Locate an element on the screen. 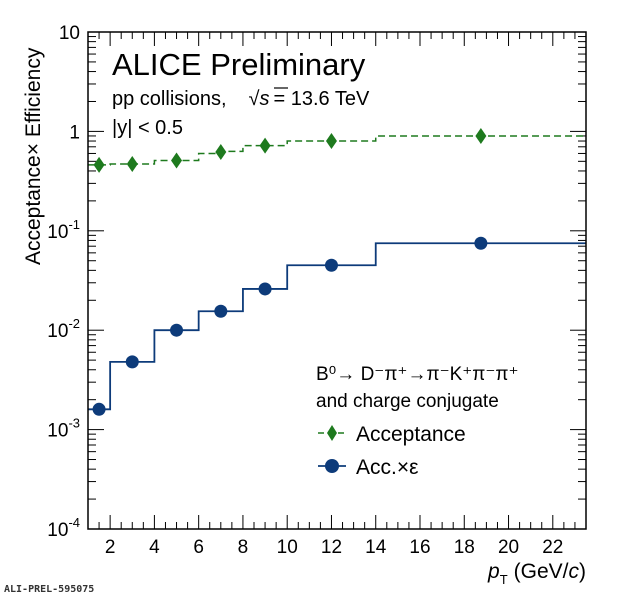  footer-id: ALI-PREL-595075 is located at coordinates (49, 589).